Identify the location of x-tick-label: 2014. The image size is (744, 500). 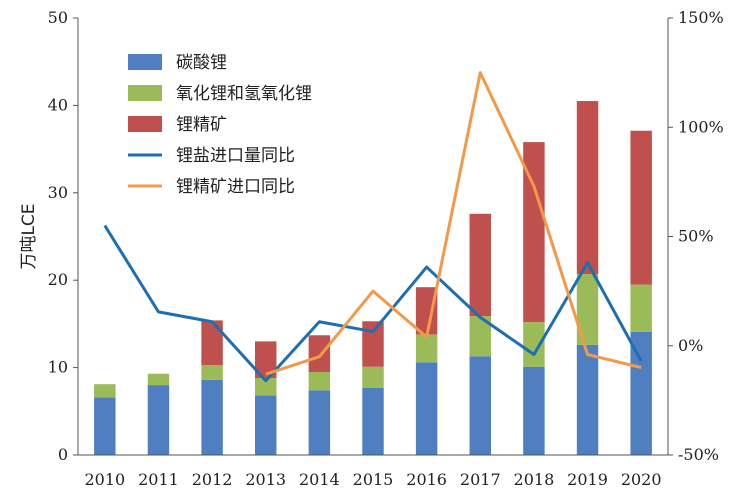
(319, 479).